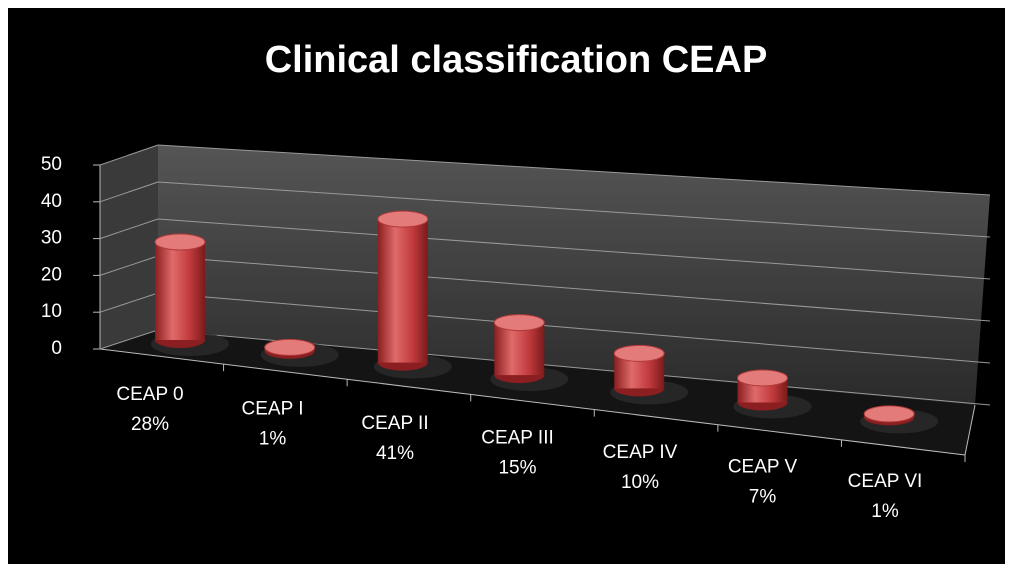 The width and height of the screenshot is (1013, 572). Describe the element at coordinates (517, 438) in the screenshot. I see `x-tick-label: CEAP III` at that location.